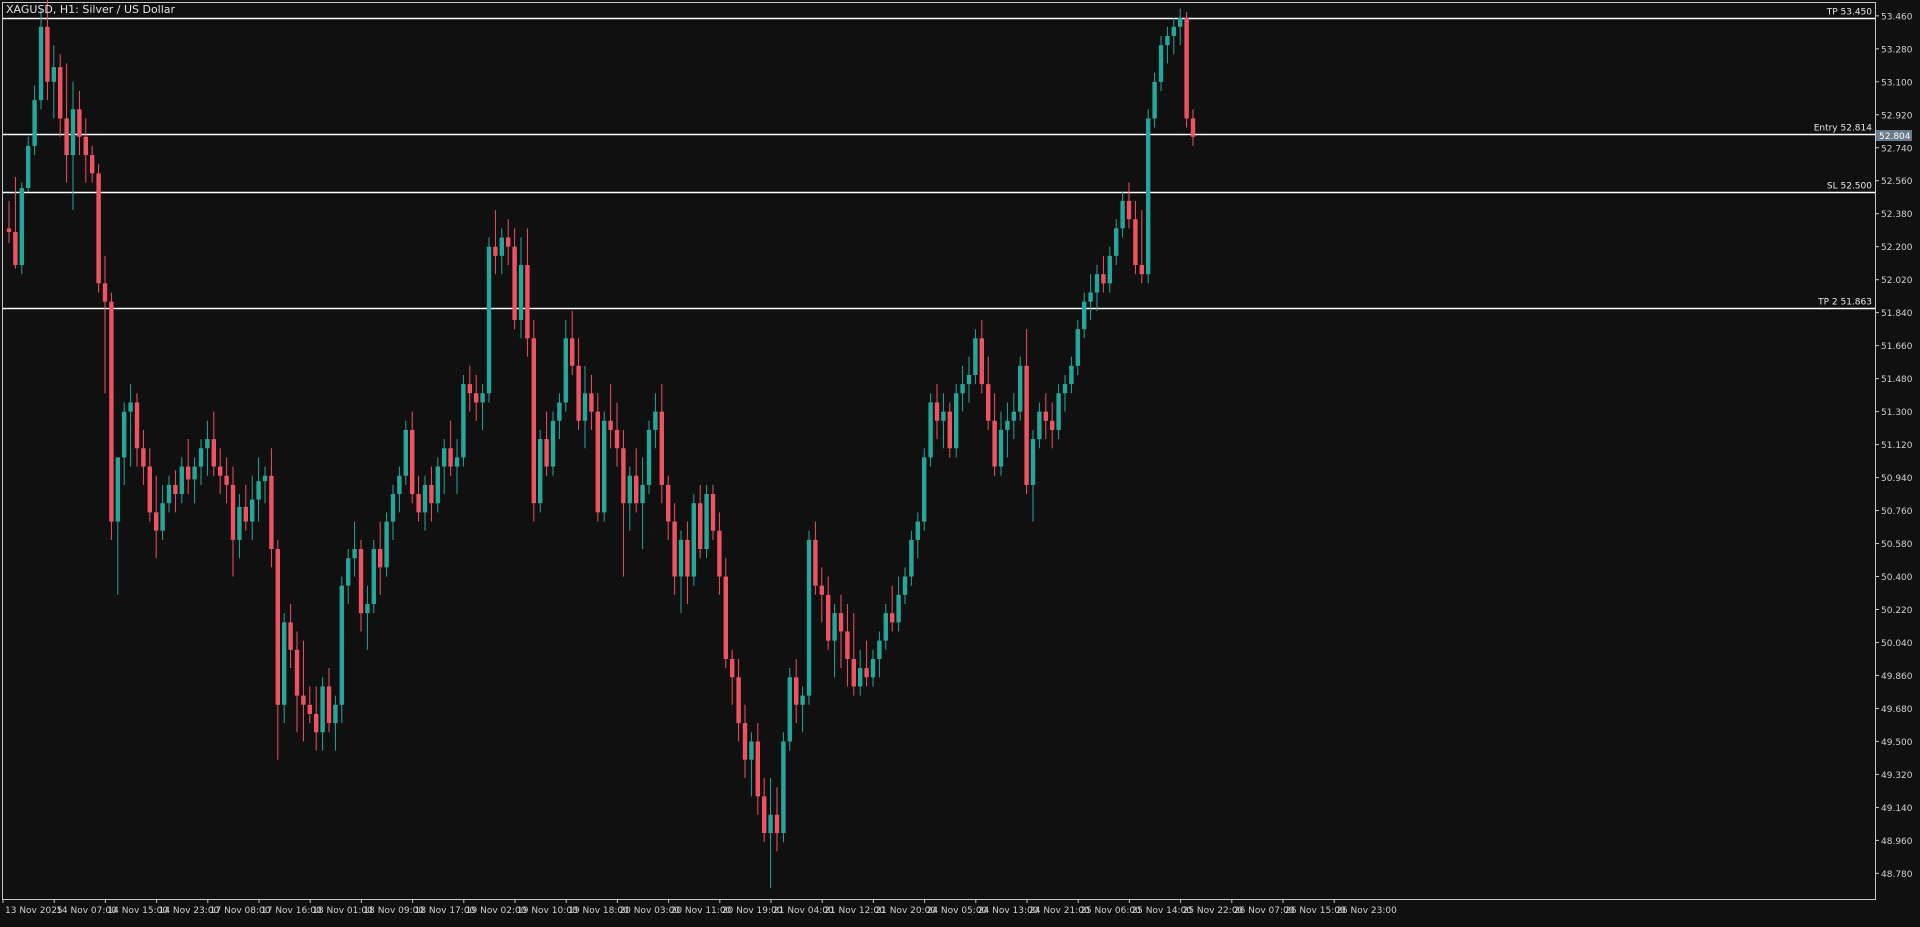  Describe the element at coordinates (1110, 911) in the screenshot. I see `x-tick-label: 25 Nov 06:00` at that location.